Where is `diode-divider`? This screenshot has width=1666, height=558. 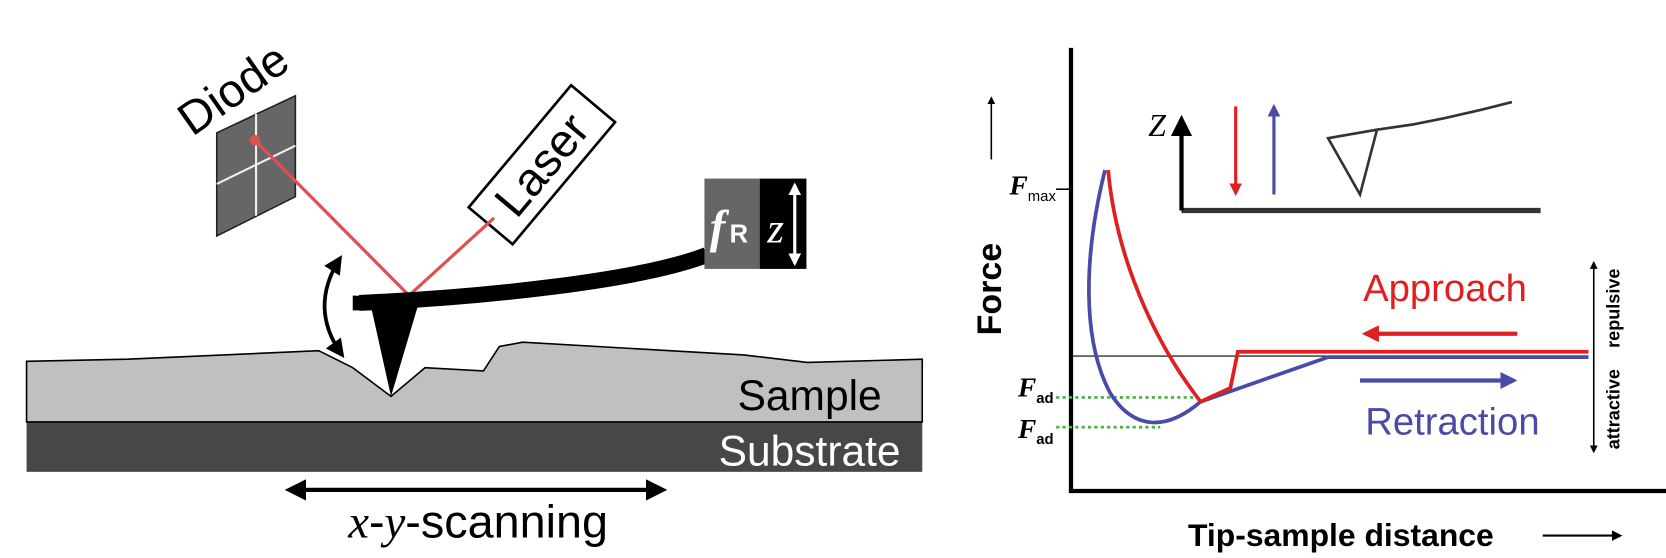
diode-divider is located at coordinates (256, 164).